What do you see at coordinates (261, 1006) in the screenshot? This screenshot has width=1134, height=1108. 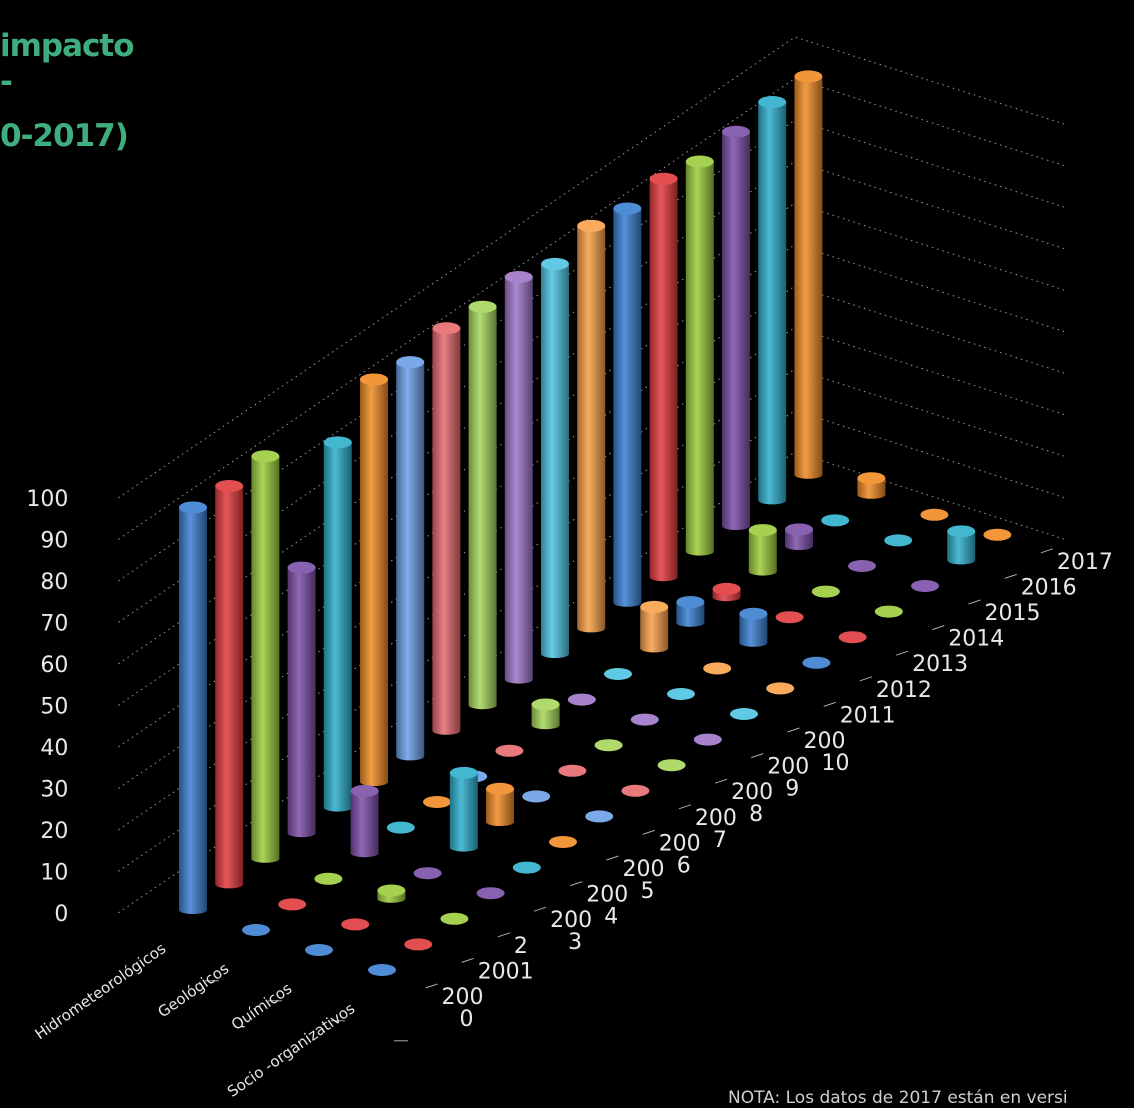 I see `category-label: Químicos` at bounding box center [261, 1006].